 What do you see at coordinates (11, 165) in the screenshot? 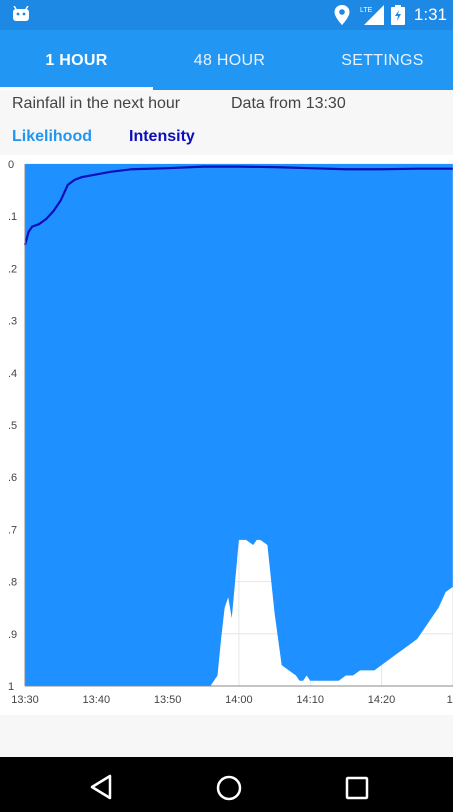
I see `y-tick-label: 0` at bounding box center [11, 165].